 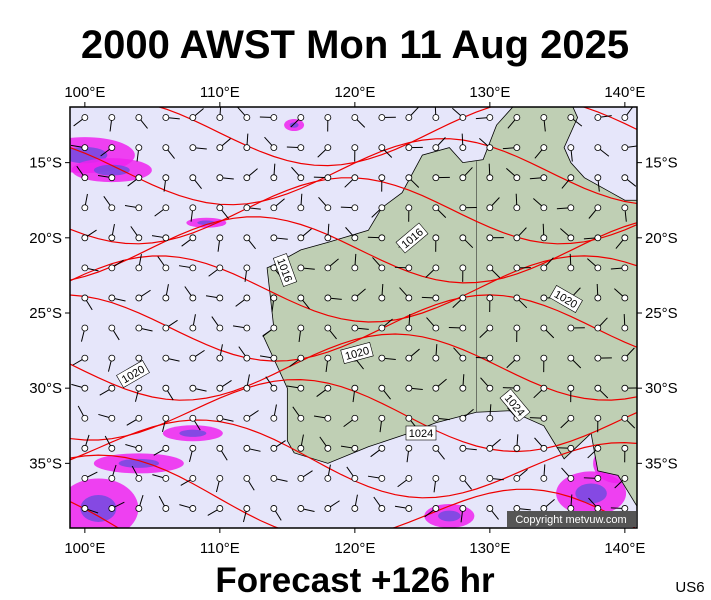 I want to click on isobar-label-group: 1024, so click(x=421, y=433).